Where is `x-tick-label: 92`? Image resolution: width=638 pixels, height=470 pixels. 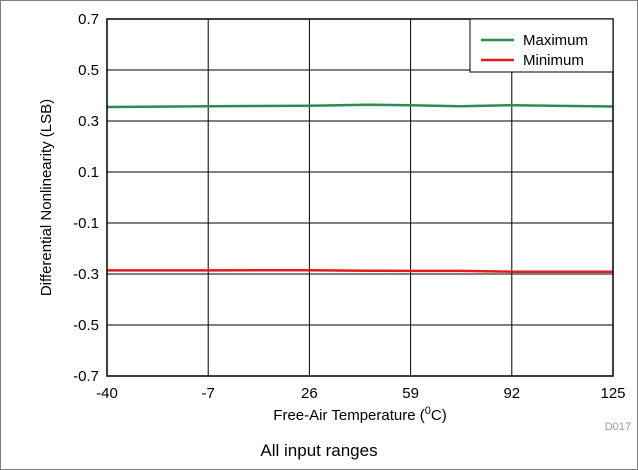 x-tick-label: 92 is located at coordinates (511, 393).